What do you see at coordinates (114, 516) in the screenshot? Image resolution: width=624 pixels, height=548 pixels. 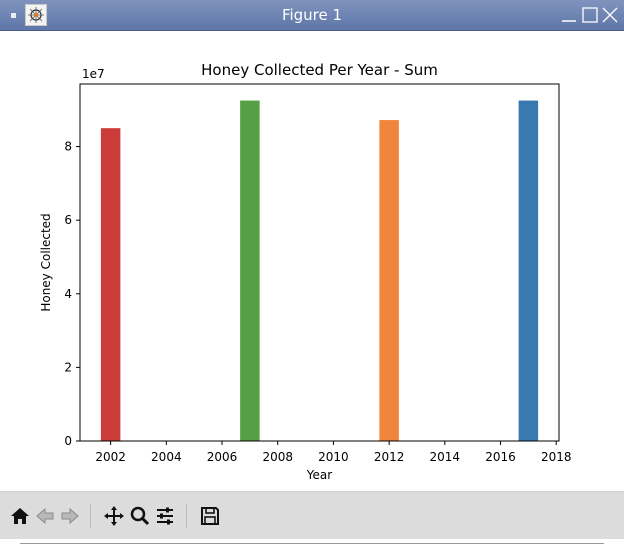 I see `pan-icon` at bounding box center [114, 516].